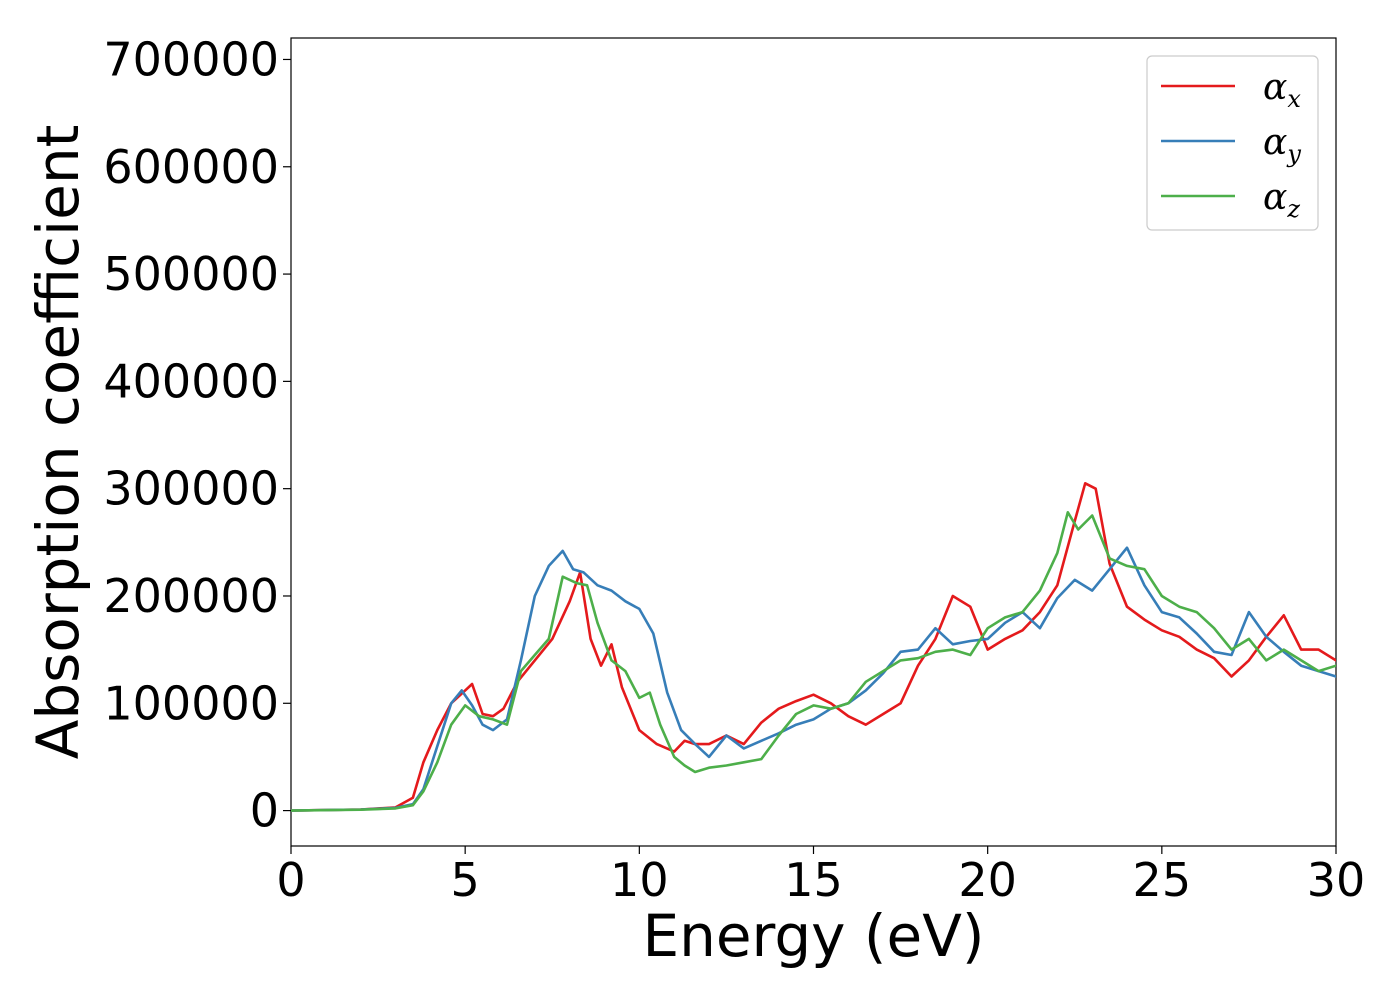  Describe the element at coordinates (191, 274) in the screenshot. I see `y-tick-label: 500000` at that location.